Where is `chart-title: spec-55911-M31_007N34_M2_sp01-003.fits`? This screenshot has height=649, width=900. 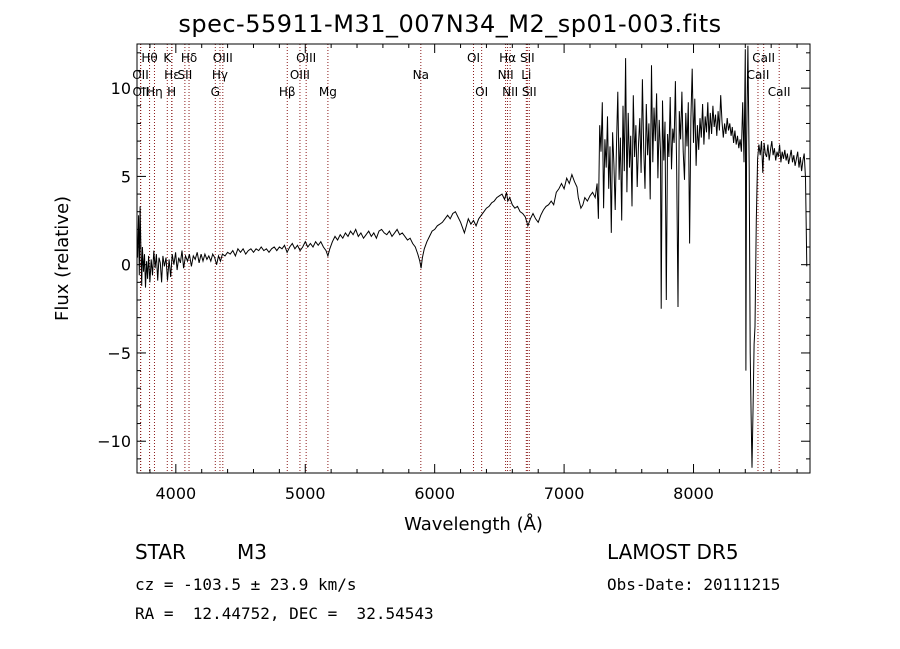
chart-title: spec-55911-M31_007N34_M2_sp01-003.fits is located at coordinates (450, 24).